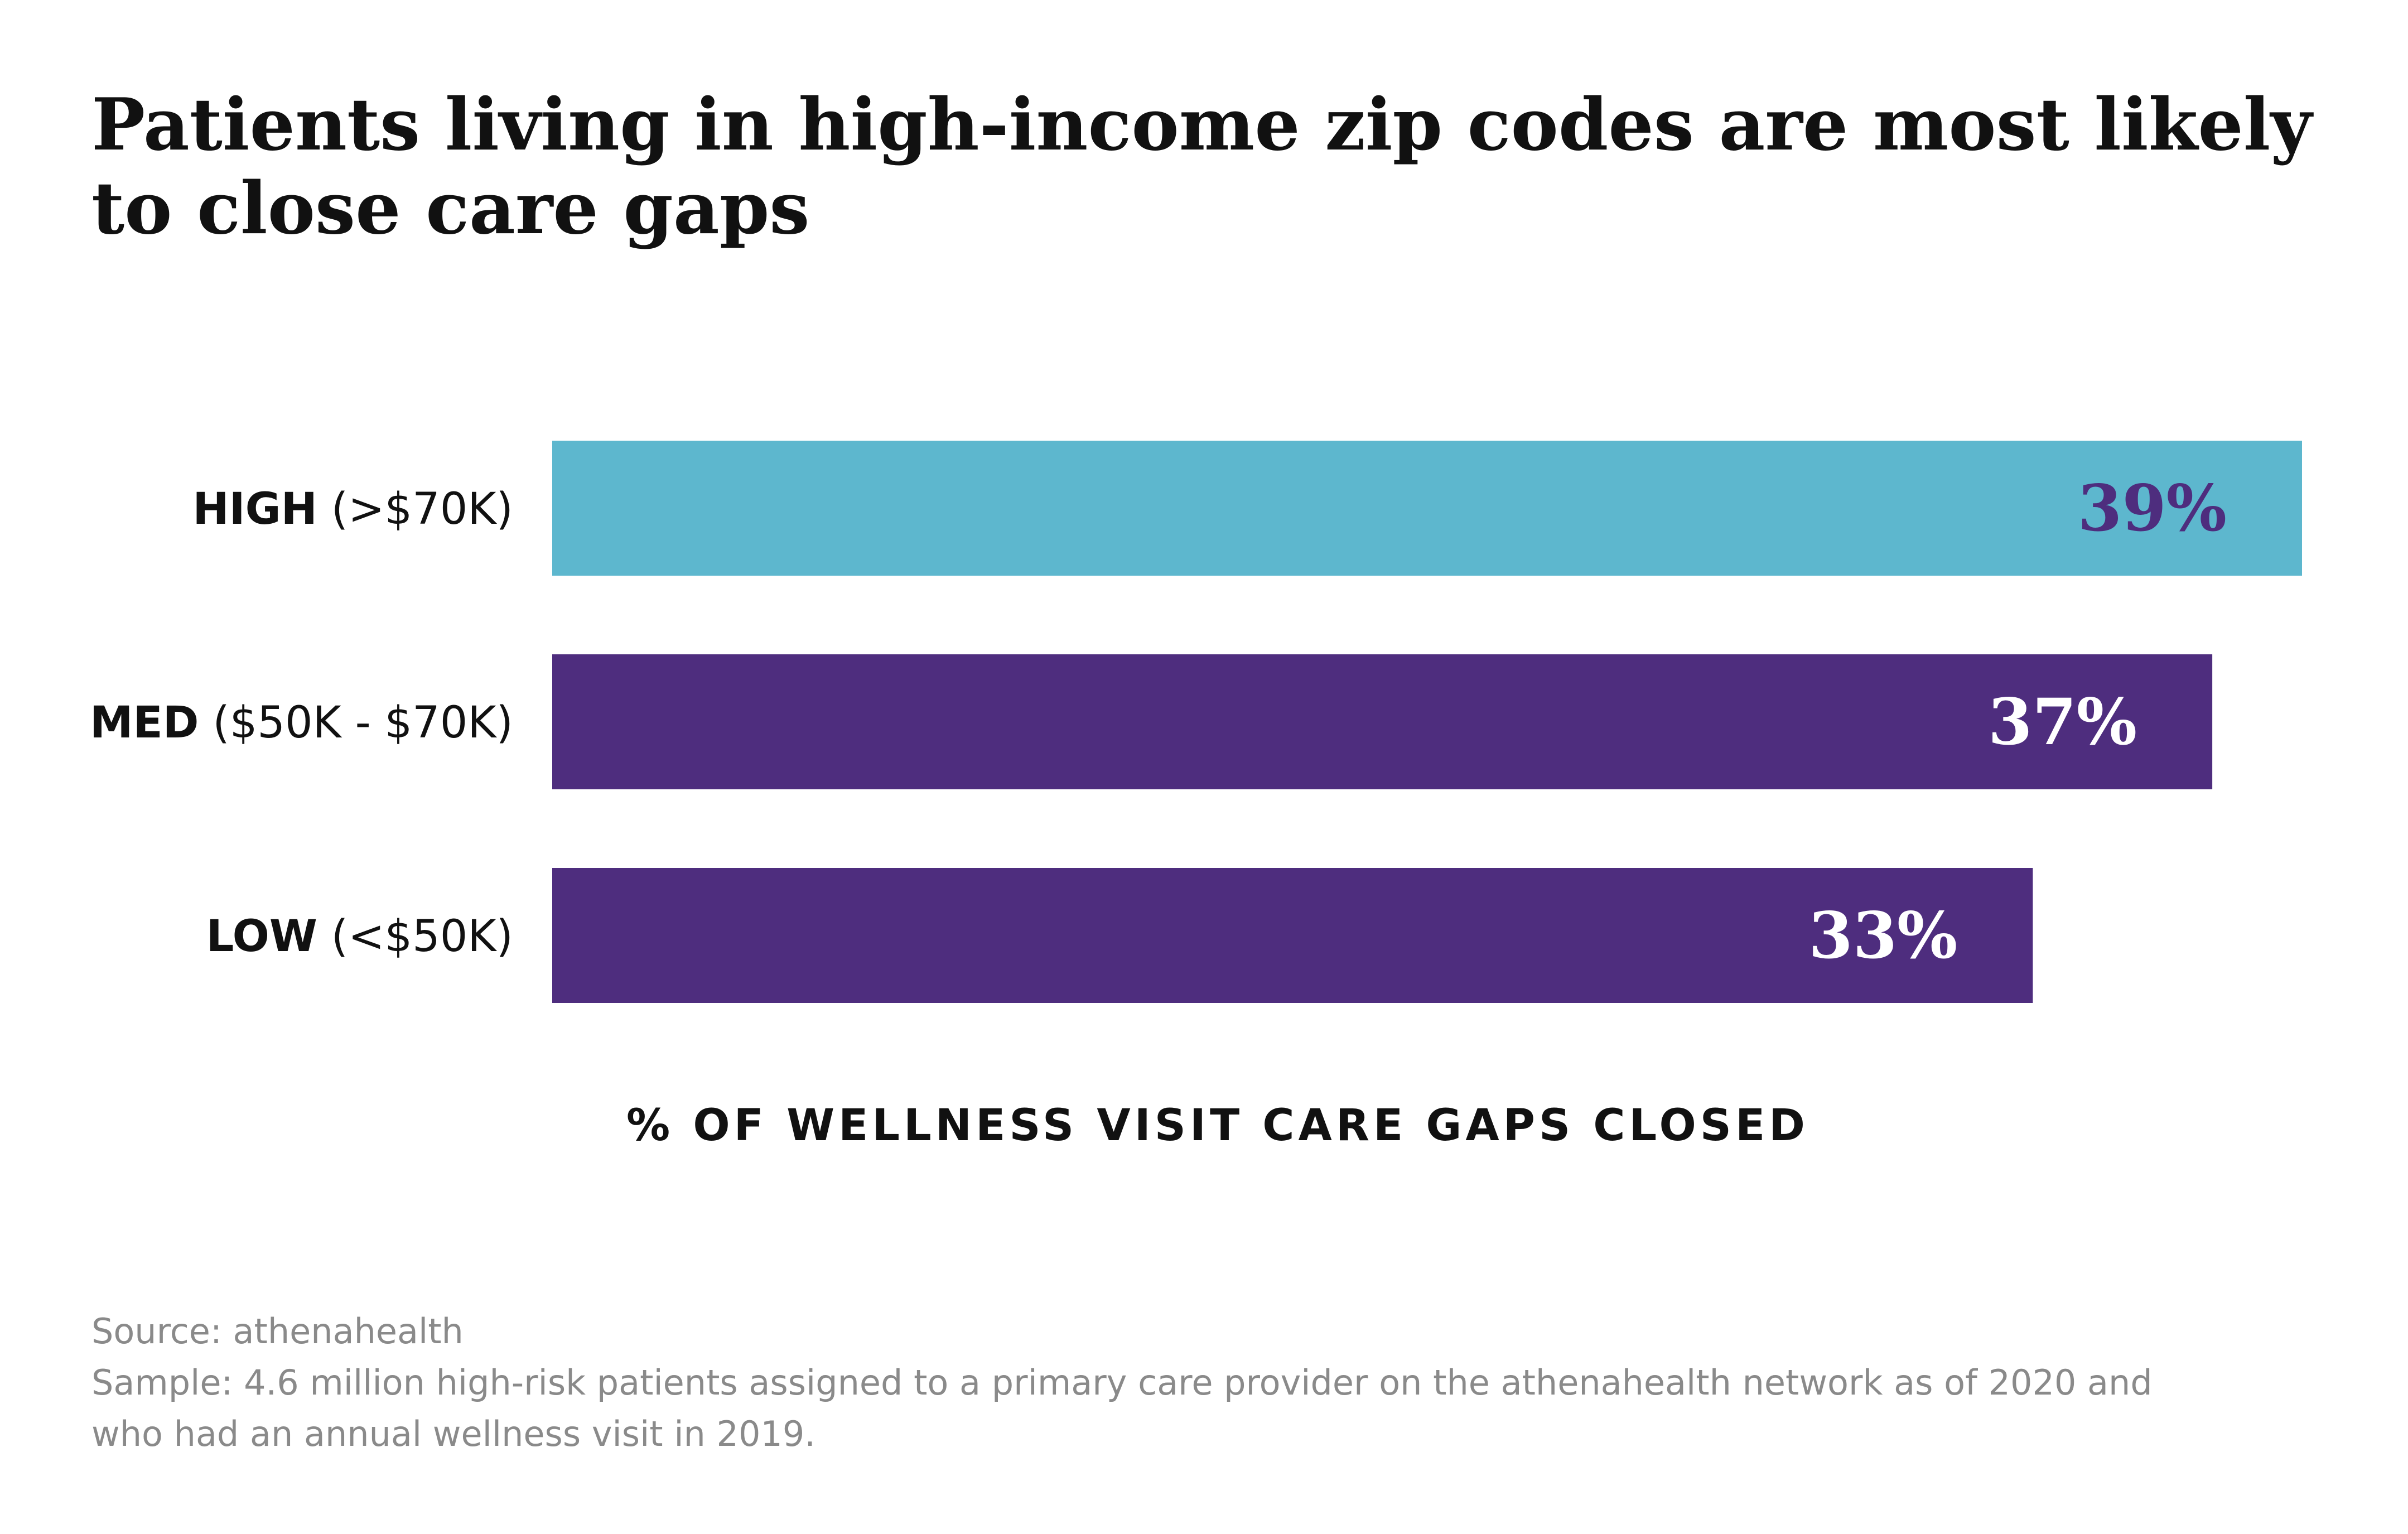 The image size is (2408, 1534). What do you see at coordinates (2062, 721) in the screenshot?
I see `bar-value-label: 37%` at bounding box center [2062, 721].